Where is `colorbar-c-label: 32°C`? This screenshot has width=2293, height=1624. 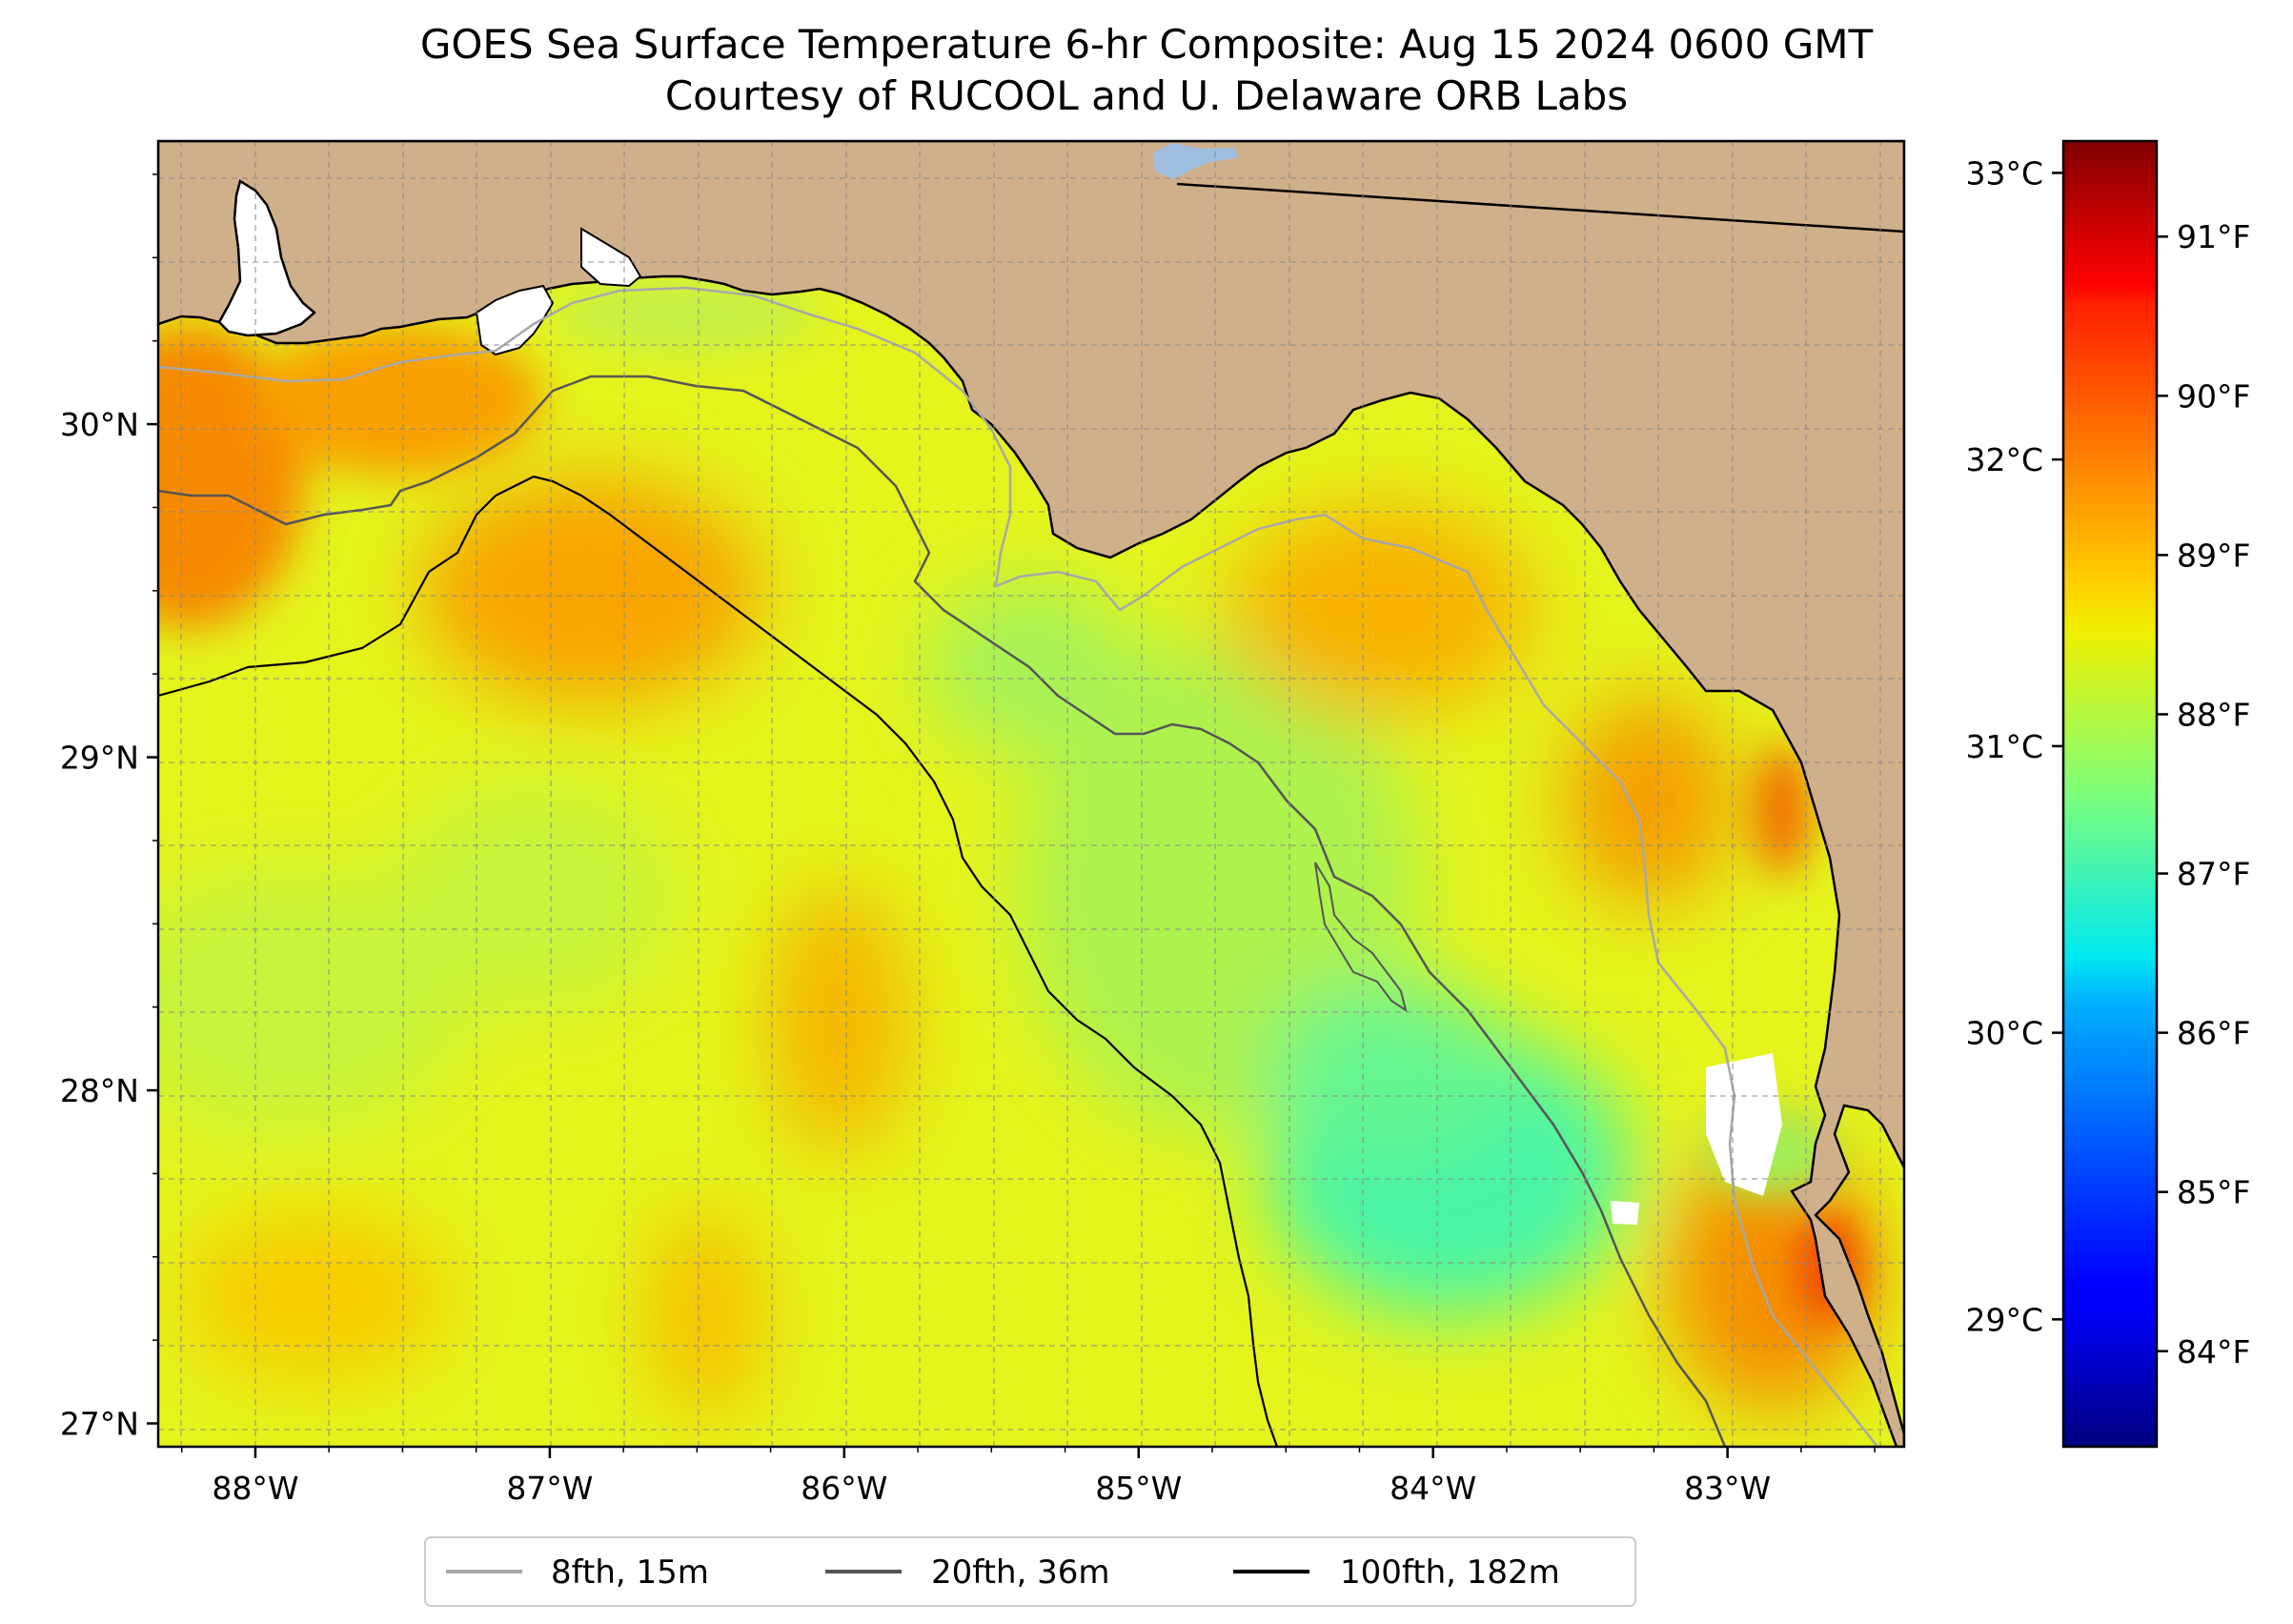 colorbar-c-label: 32°C is located at coordinates (2004, 459).